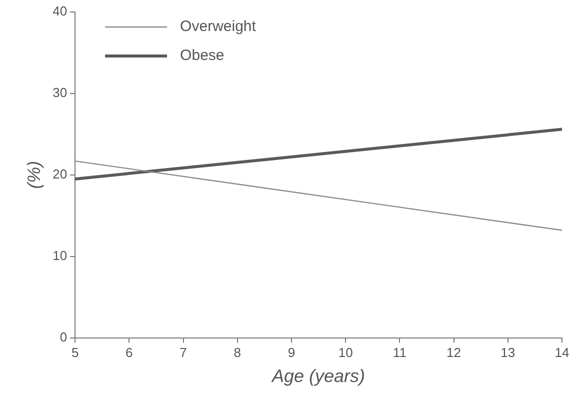 The height and width of the screenshot is (400, 582). What do you see at coordinates (75, 352) in the screenshot?
I see `x-tick-label: 5` at bounding box center [75, 352].